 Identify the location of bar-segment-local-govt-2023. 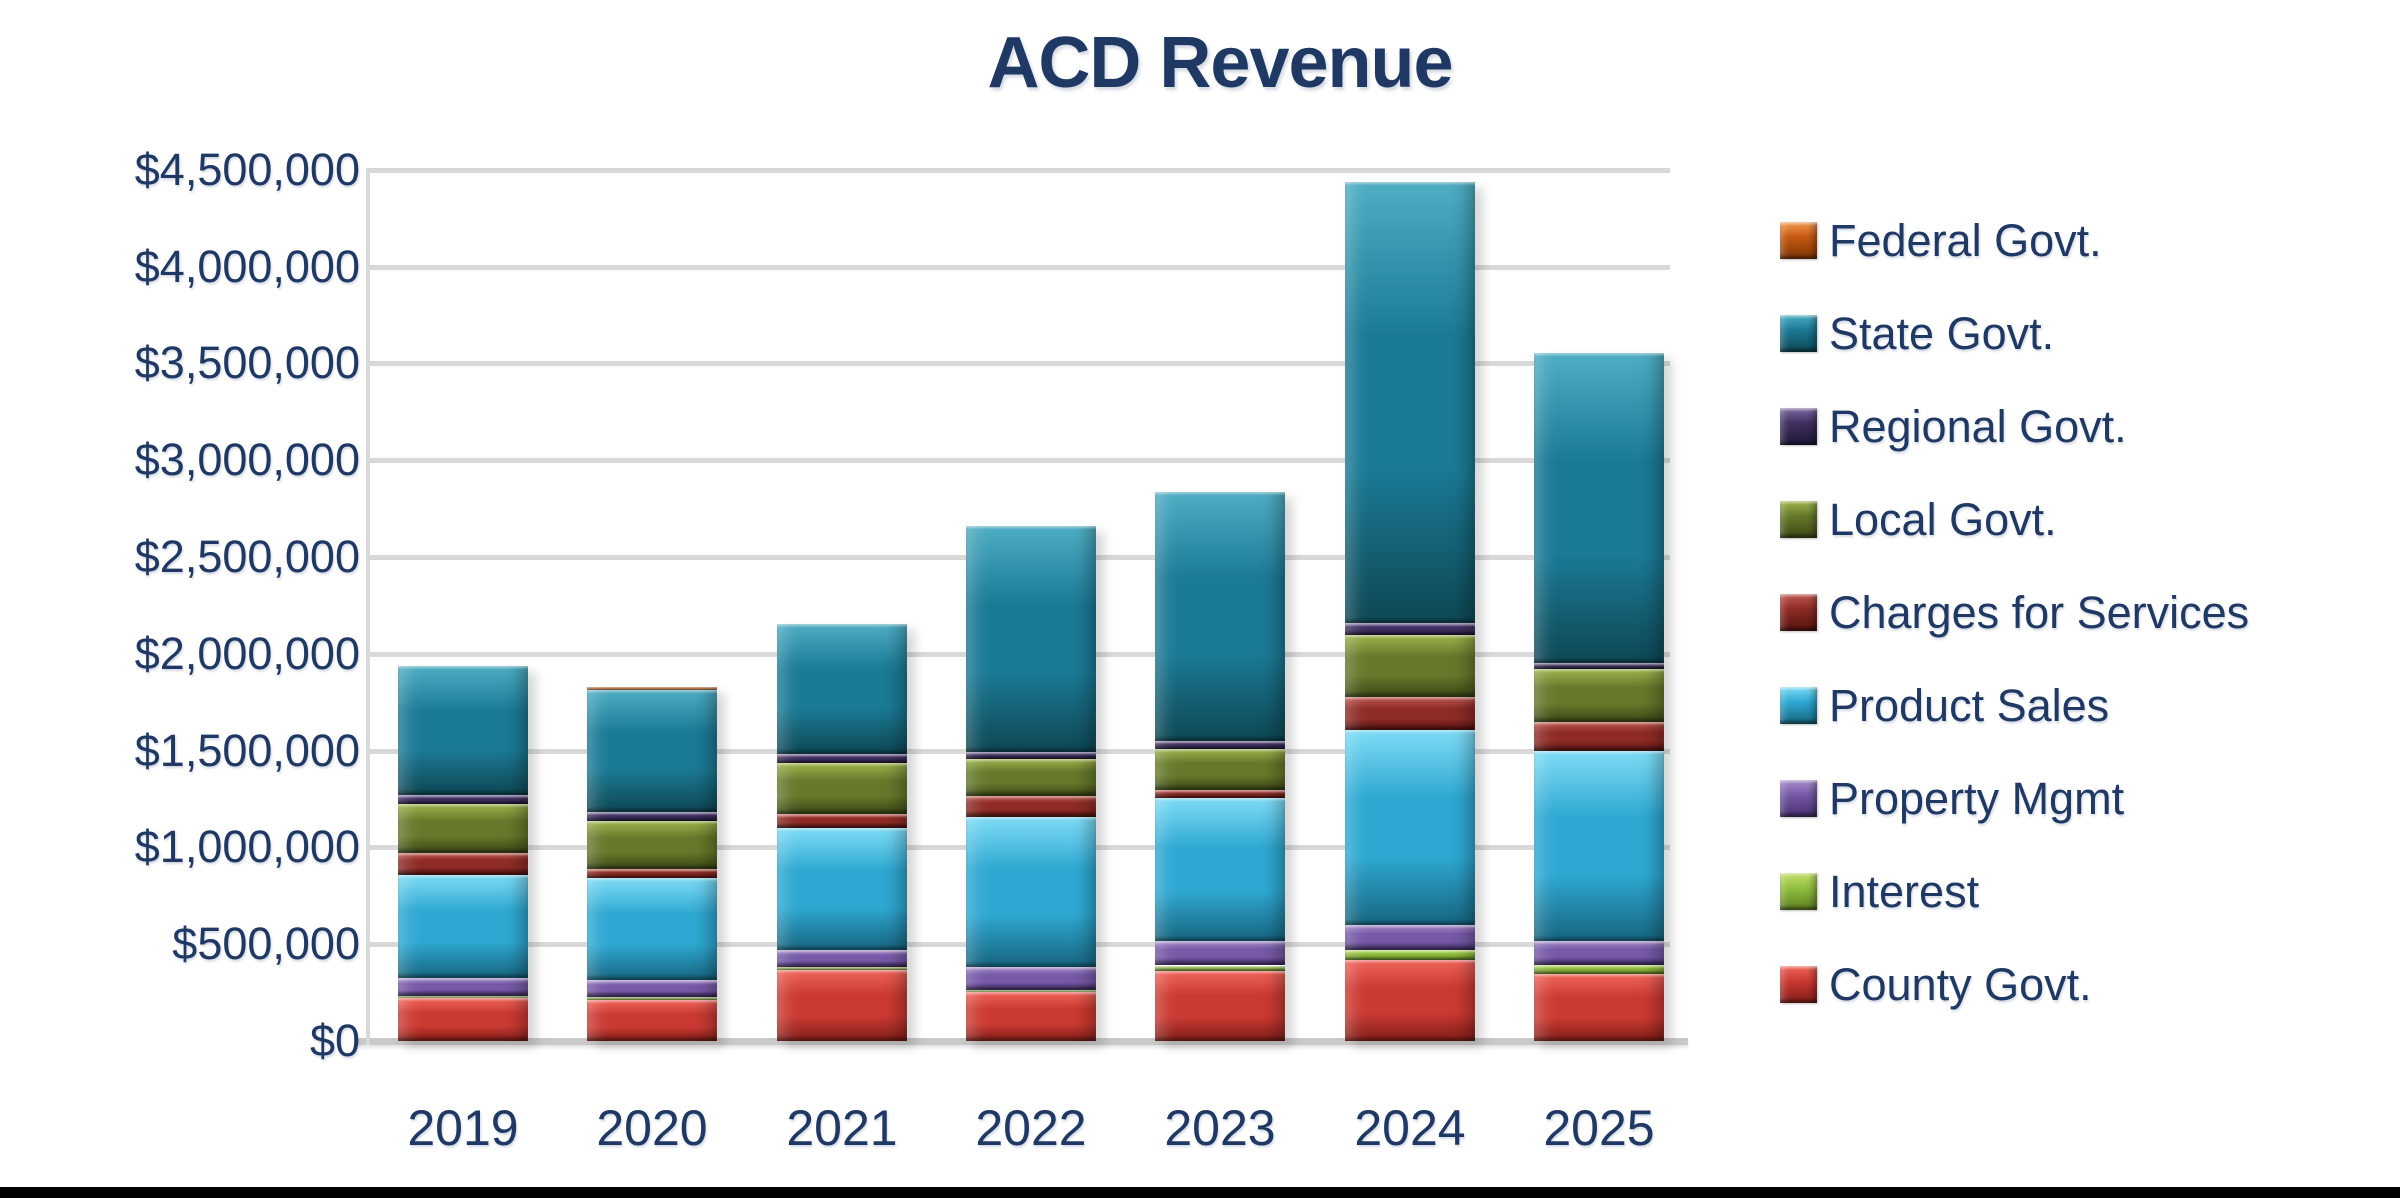
(1220, 769).